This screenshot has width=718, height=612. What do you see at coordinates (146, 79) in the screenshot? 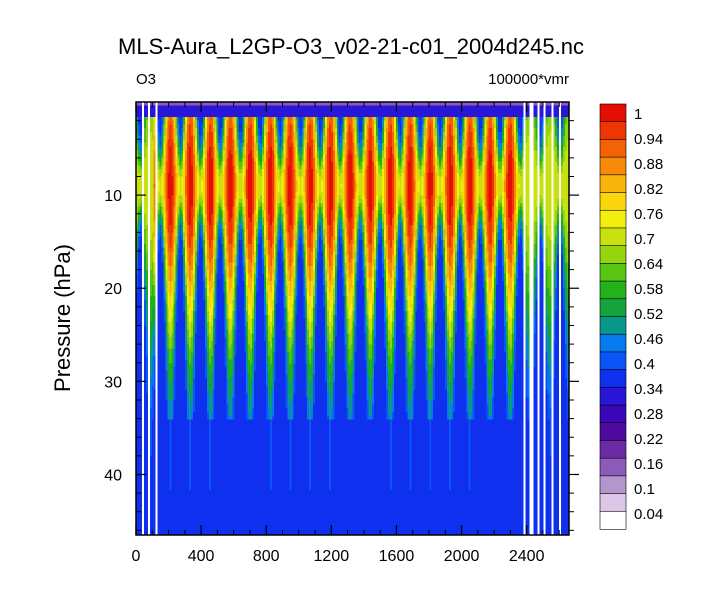
I see `variable-label: O3` at bounding box center [146, 79].